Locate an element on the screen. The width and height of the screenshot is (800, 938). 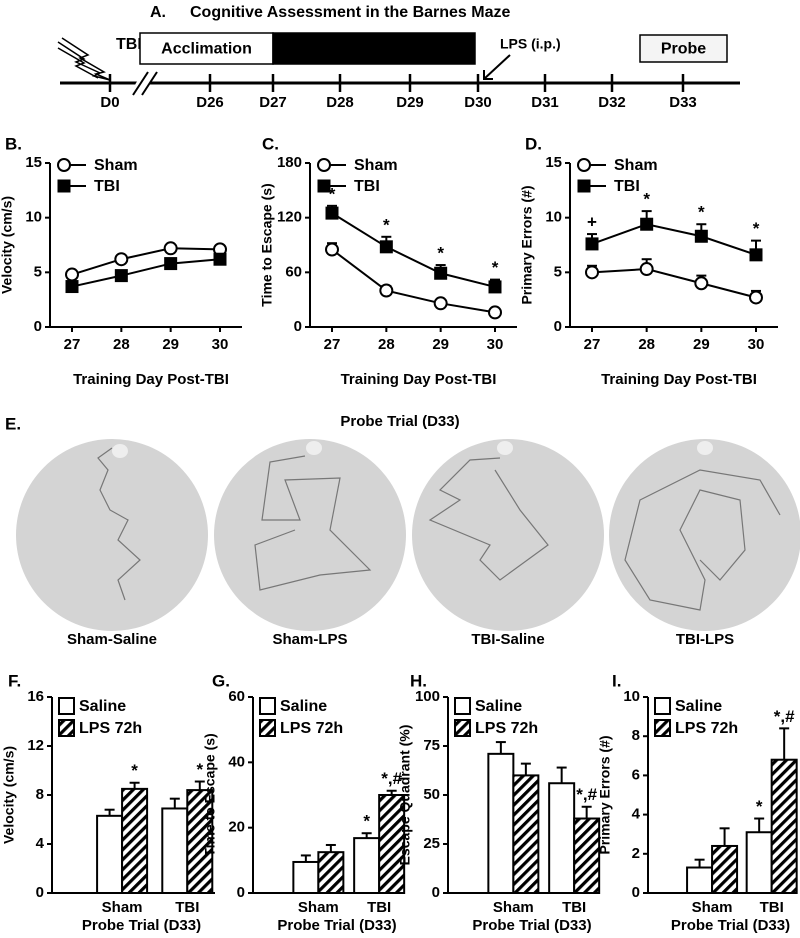
day-label: D27 is located at coordinates (273, 102).